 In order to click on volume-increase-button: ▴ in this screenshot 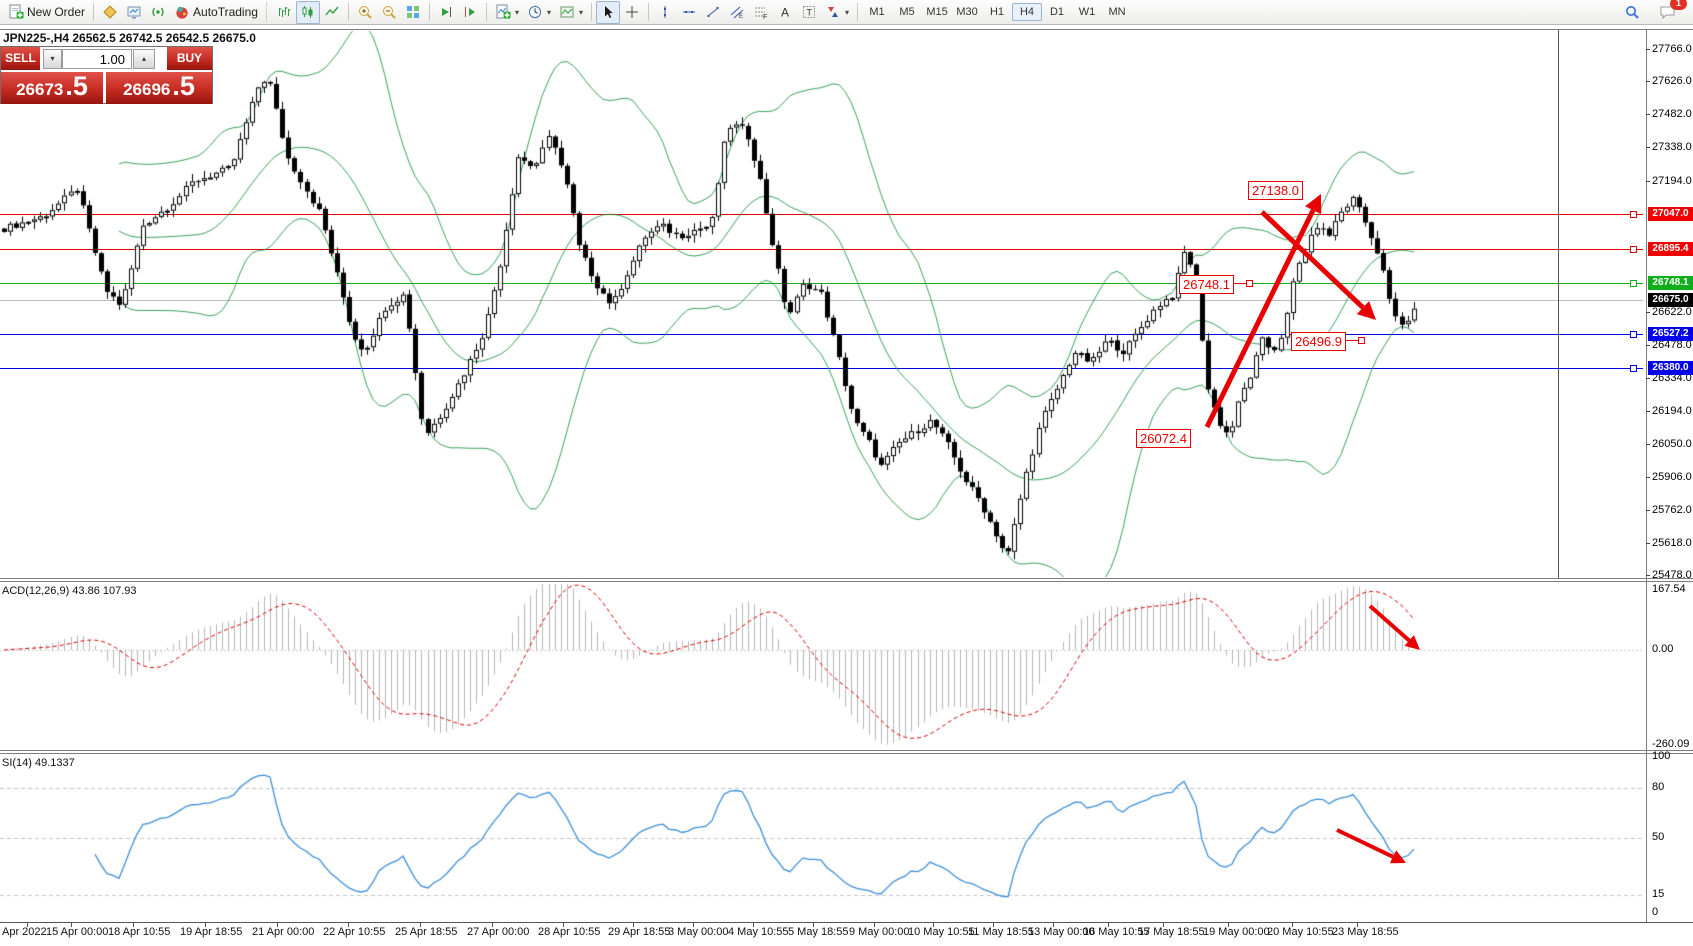, I will do `click(144, 59)`.